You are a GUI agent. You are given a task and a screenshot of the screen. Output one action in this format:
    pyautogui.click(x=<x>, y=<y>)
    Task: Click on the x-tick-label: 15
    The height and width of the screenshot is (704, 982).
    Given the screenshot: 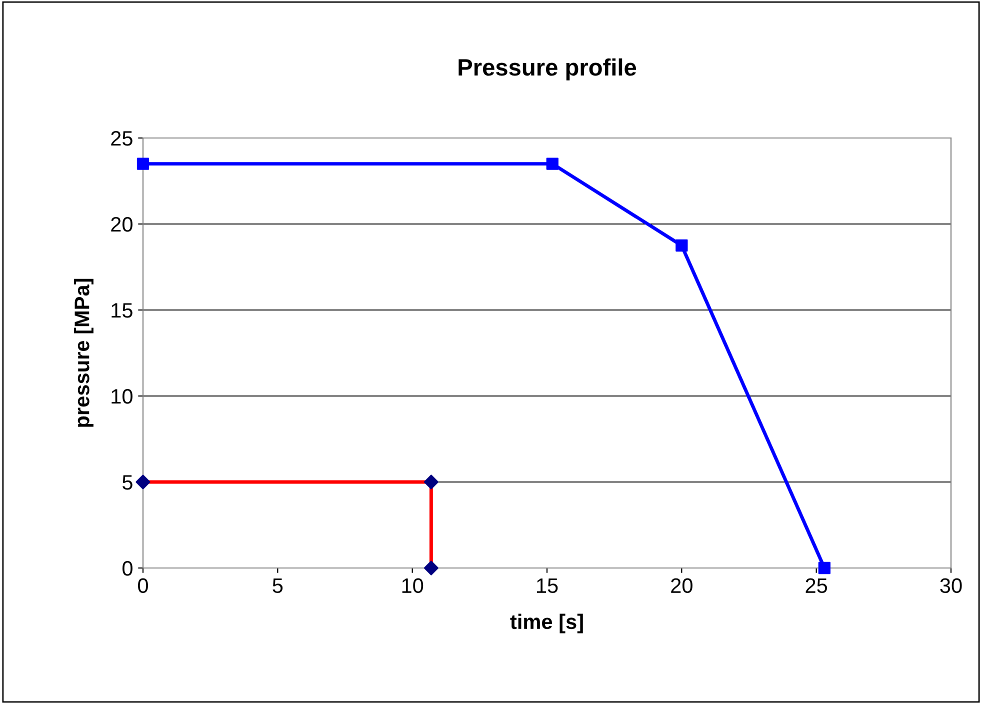 What is the action you would take?
    pyautogui.click(x=547, y=586)
    